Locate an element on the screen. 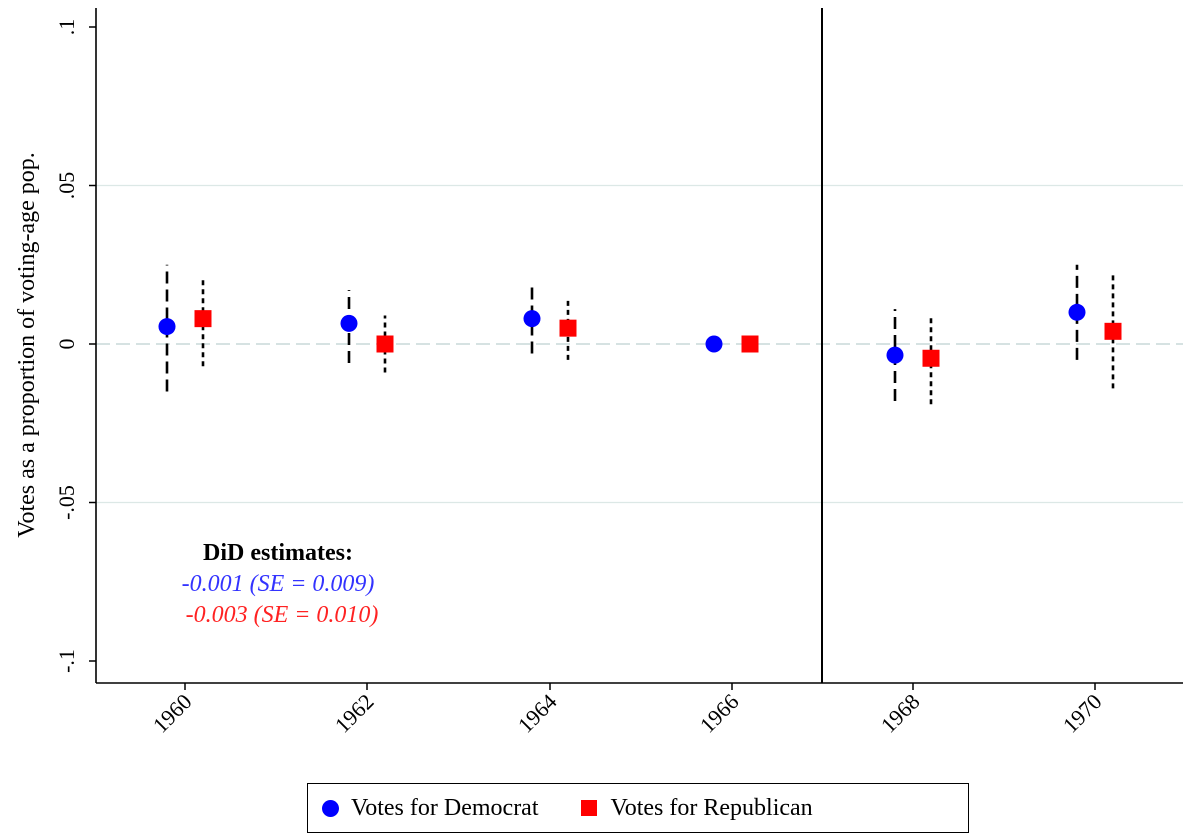 The image size is (1183, 840). y-ticks: -.1 -.05 0 .05 .1 is located at coordinates (75, 346).